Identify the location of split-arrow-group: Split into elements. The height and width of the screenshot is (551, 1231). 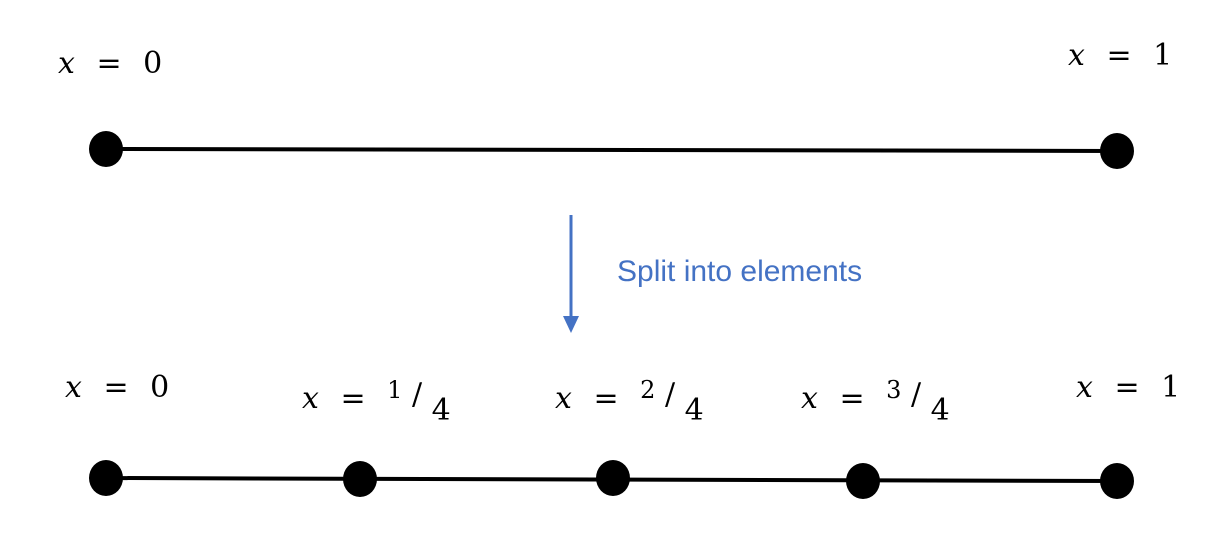
(712, 274).